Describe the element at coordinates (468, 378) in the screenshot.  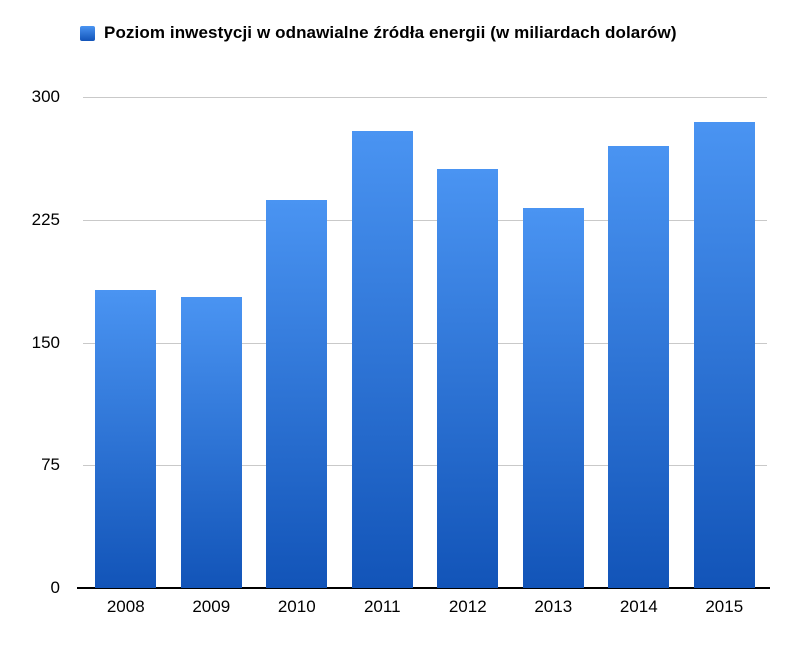
I see `bar-2012` at that location.